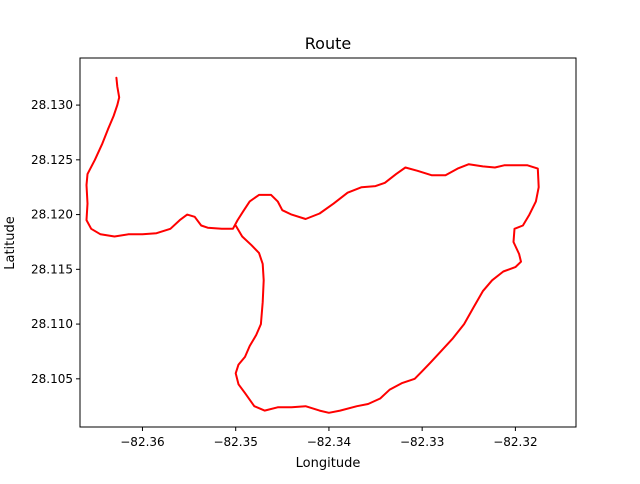  What do you see at coordinates (52, 160) in the screenshot?
I see `y-tick-label: 28.125` at bounding box center [52, 160].